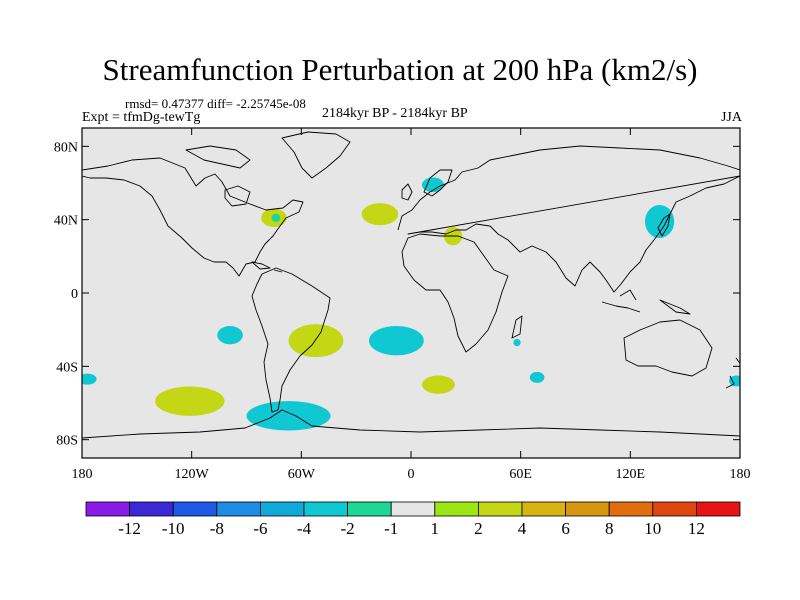 The image size is (800, 600). What do you see at coordinates (395, 113) in the screenshot?
I see `period-label: 2184kyr BP - 2184kyr BP` at bounding box center [395, 113].